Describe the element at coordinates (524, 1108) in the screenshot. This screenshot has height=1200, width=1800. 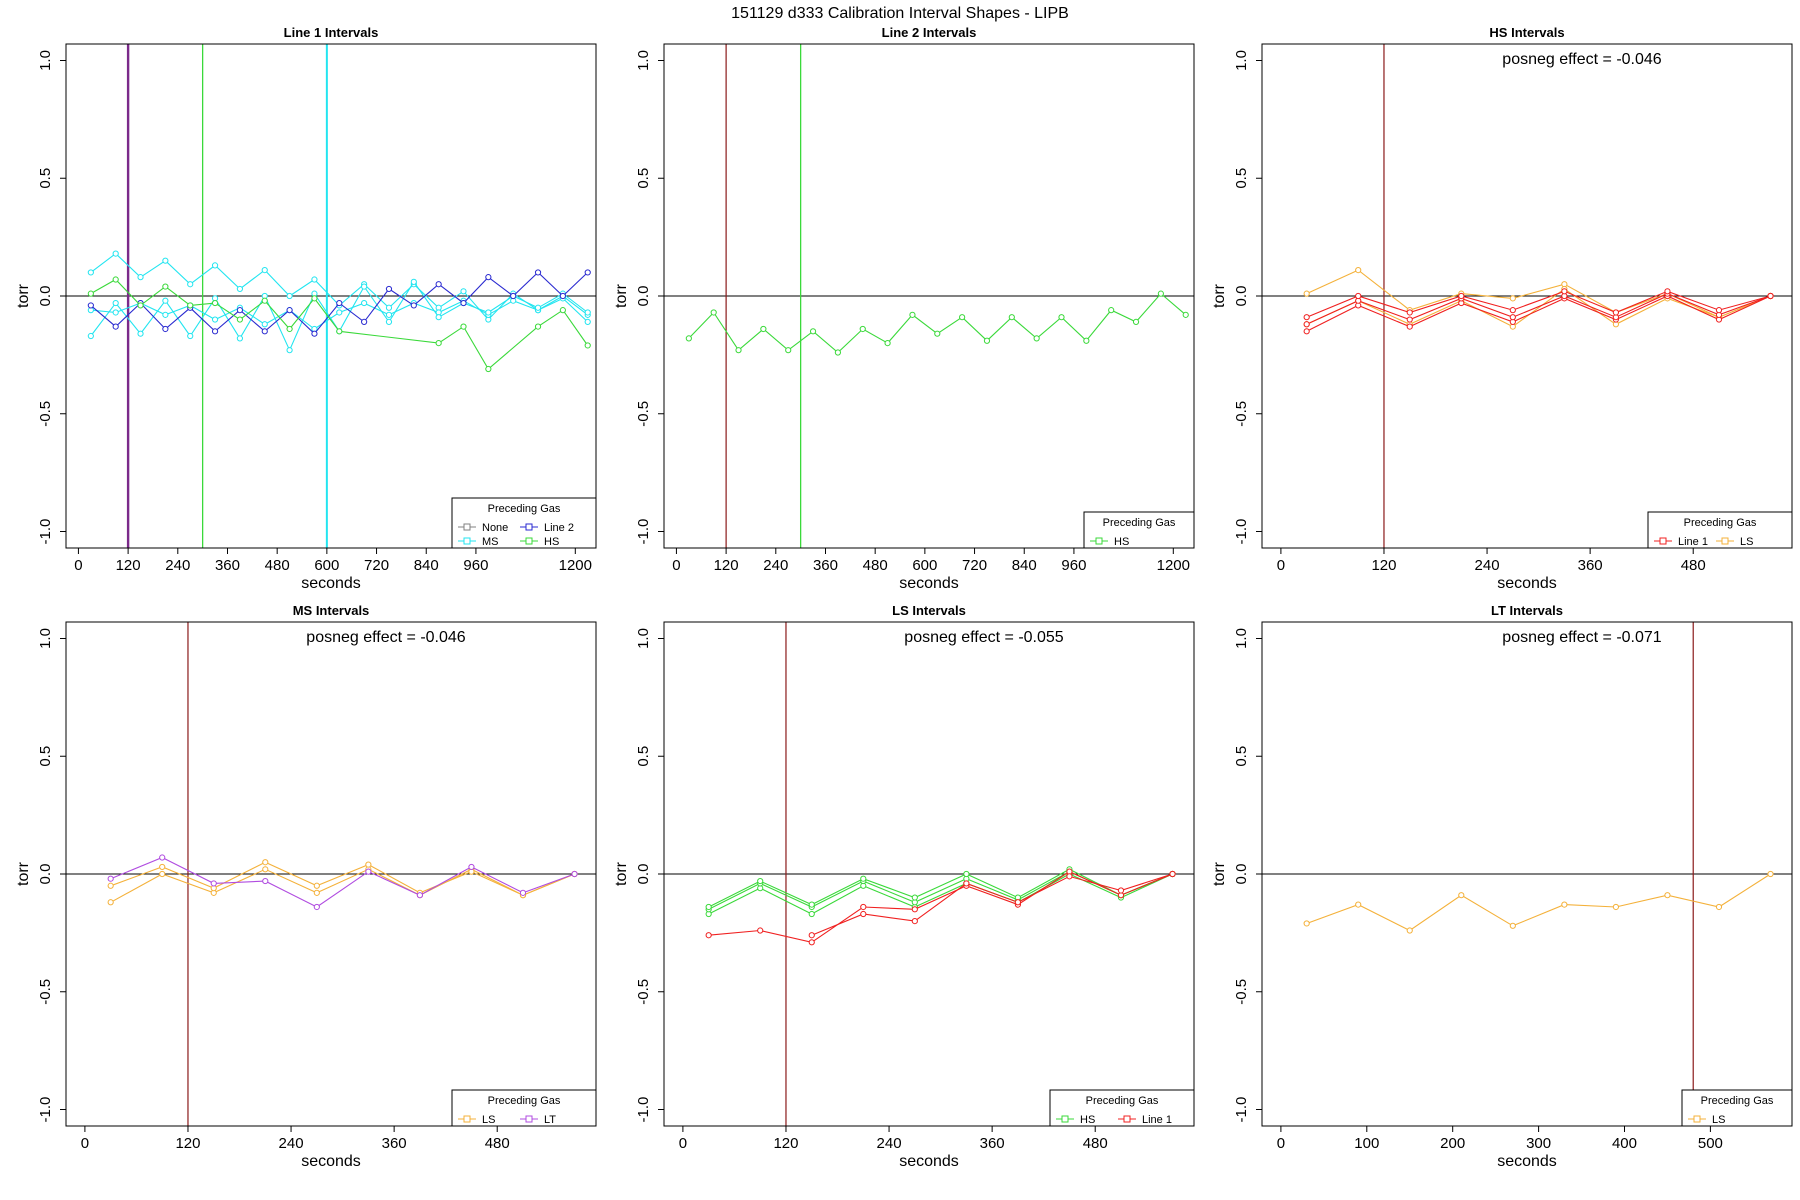
I see `legend: Preceding Gas LS LT` at that location.